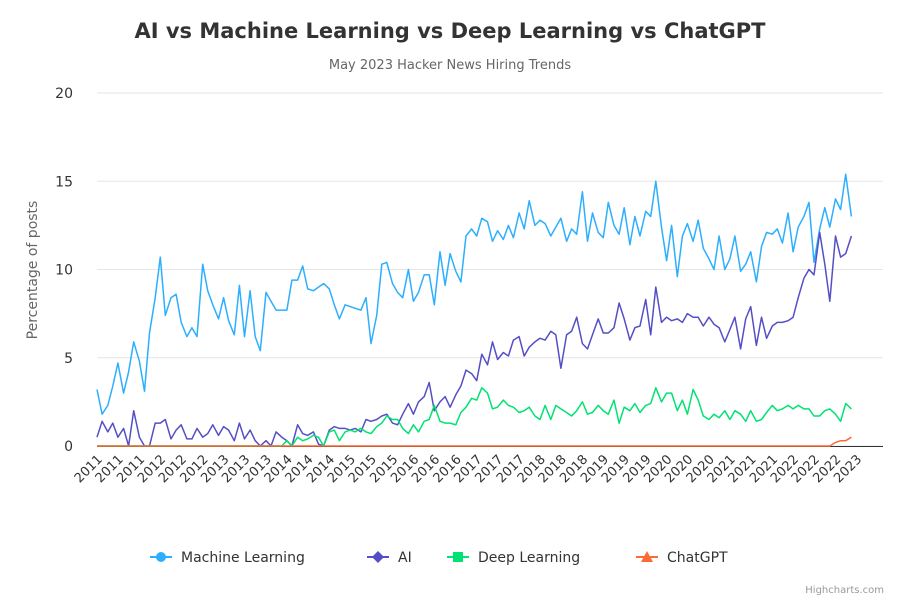 This screenshot has height=600, width=900. I want to click on y-tick-label: 20, so click(64, 94).